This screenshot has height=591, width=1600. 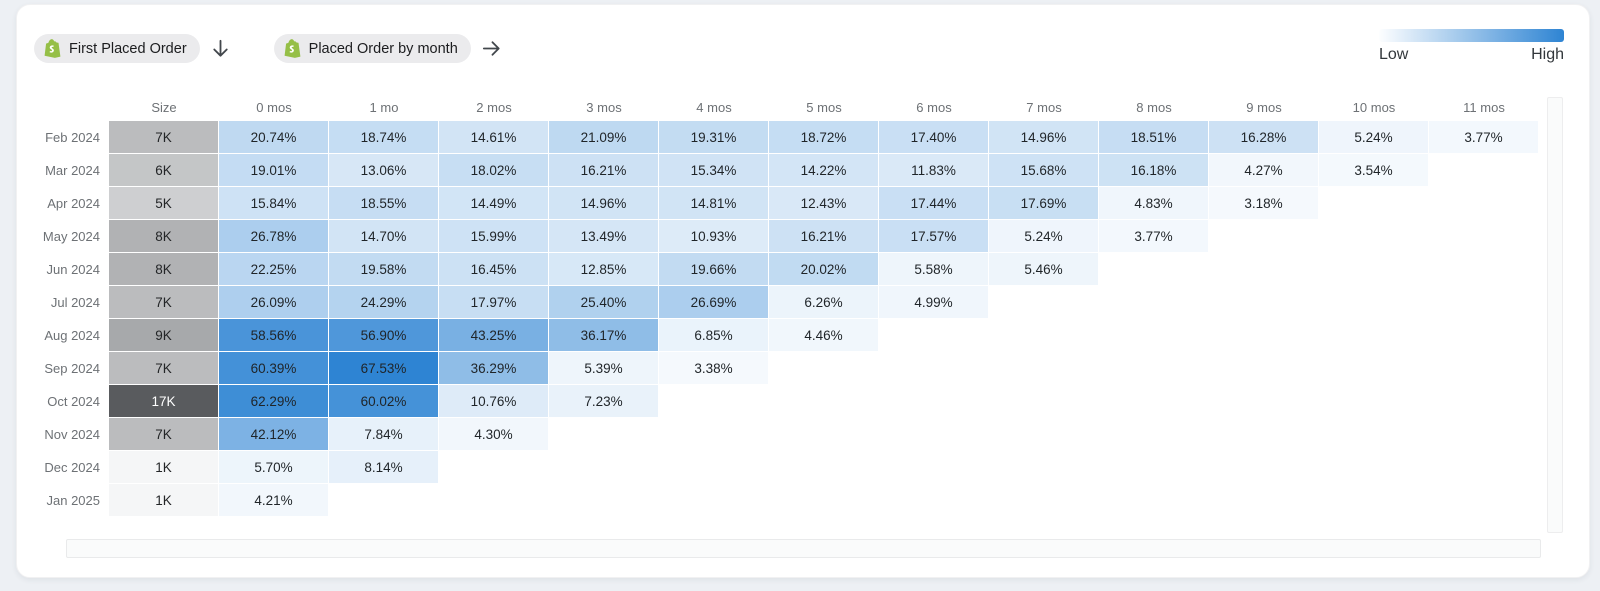 I want to click on row-label: Oct 2024, so click(x=73, y=401).